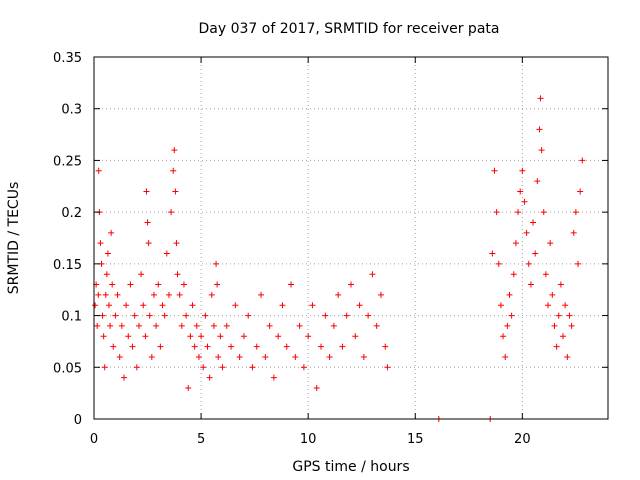 This screenshot has height=480, width=640. What do you see at coordinates (78, 420) in the screenshot?
I see `y-tick-label: 0` at bounding box center [78, 420].